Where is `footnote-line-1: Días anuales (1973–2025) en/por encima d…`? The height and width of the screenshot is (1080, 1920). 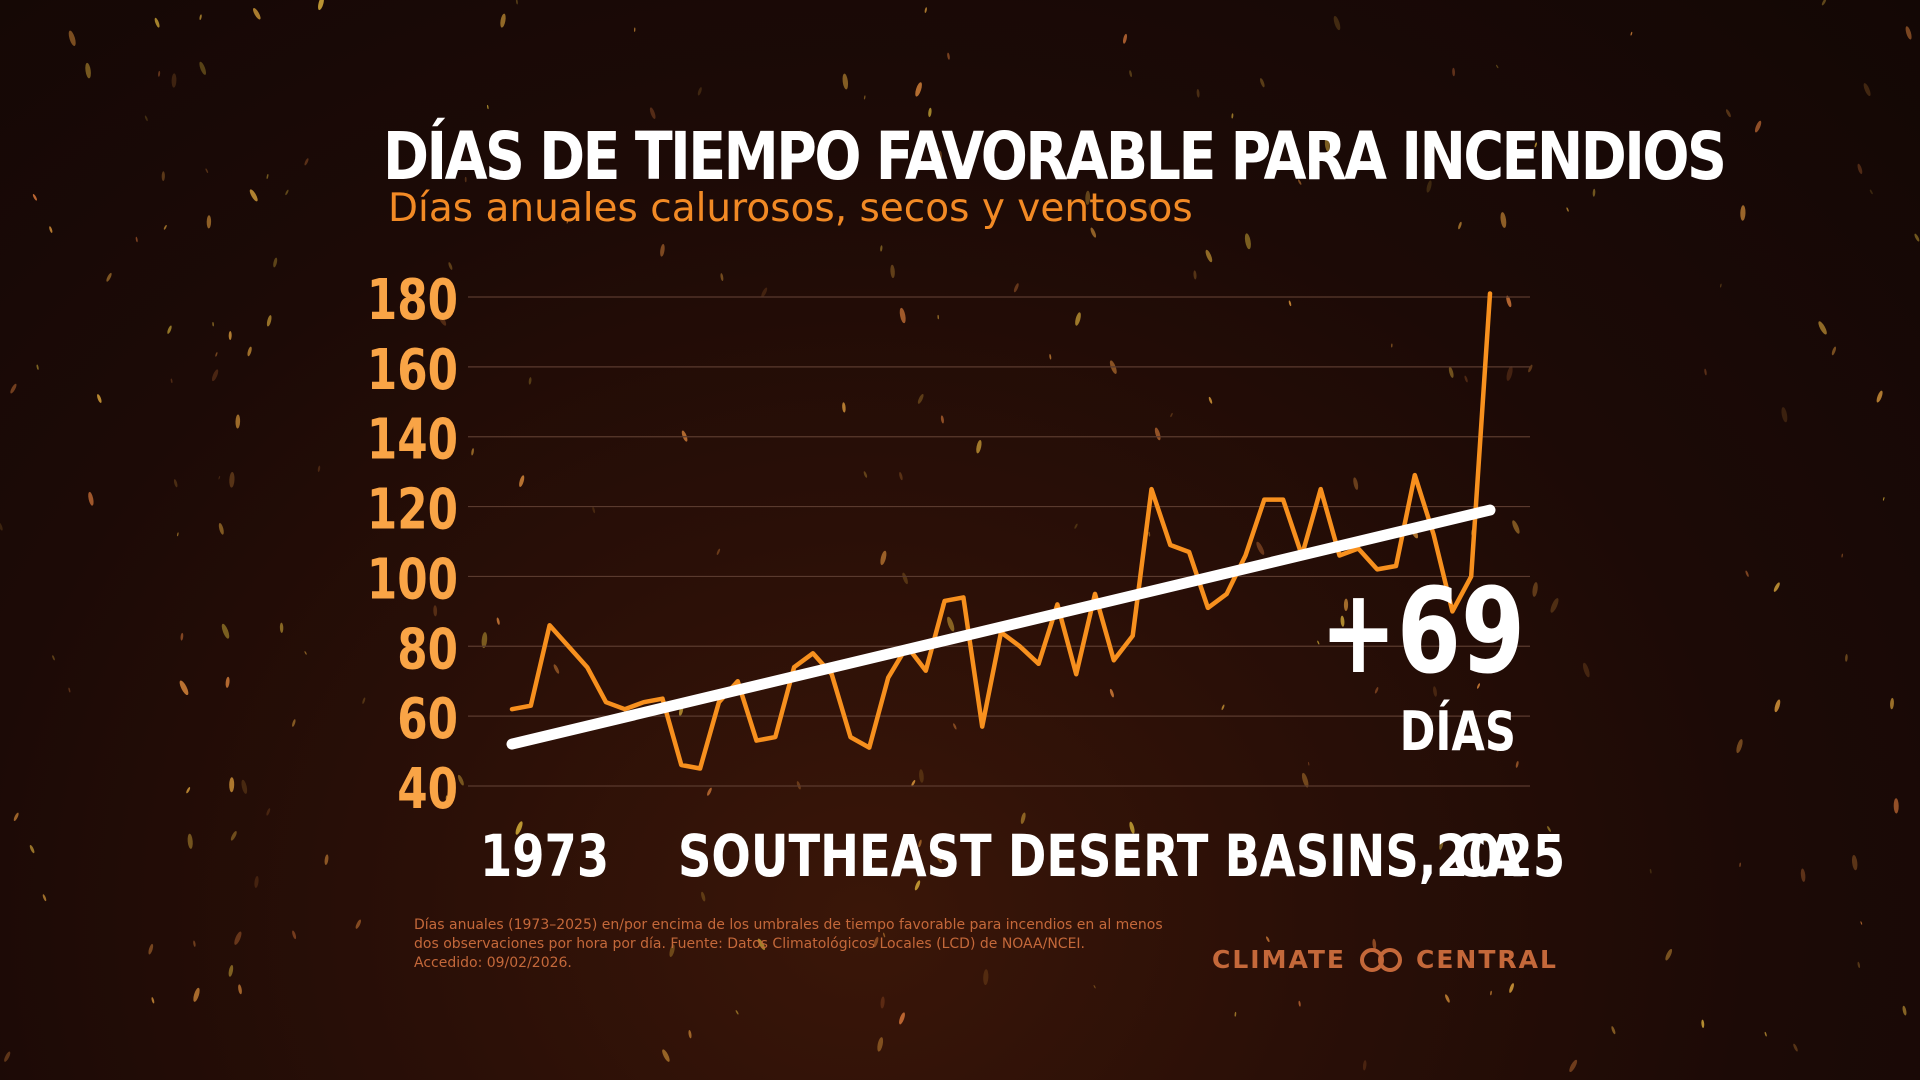
footnote-line-1: Días anuales (1973–2025) en/por encima d… is located at coordinates (788, 925).